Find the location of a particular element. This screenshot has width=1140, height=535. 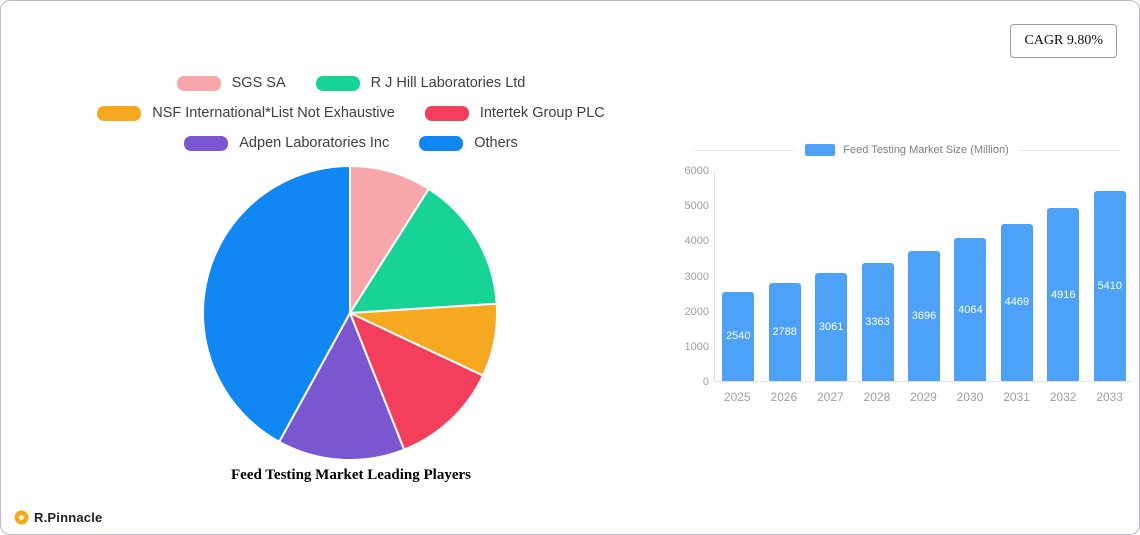

bar-value-label: 3363 is located at coordinates (877, 321).